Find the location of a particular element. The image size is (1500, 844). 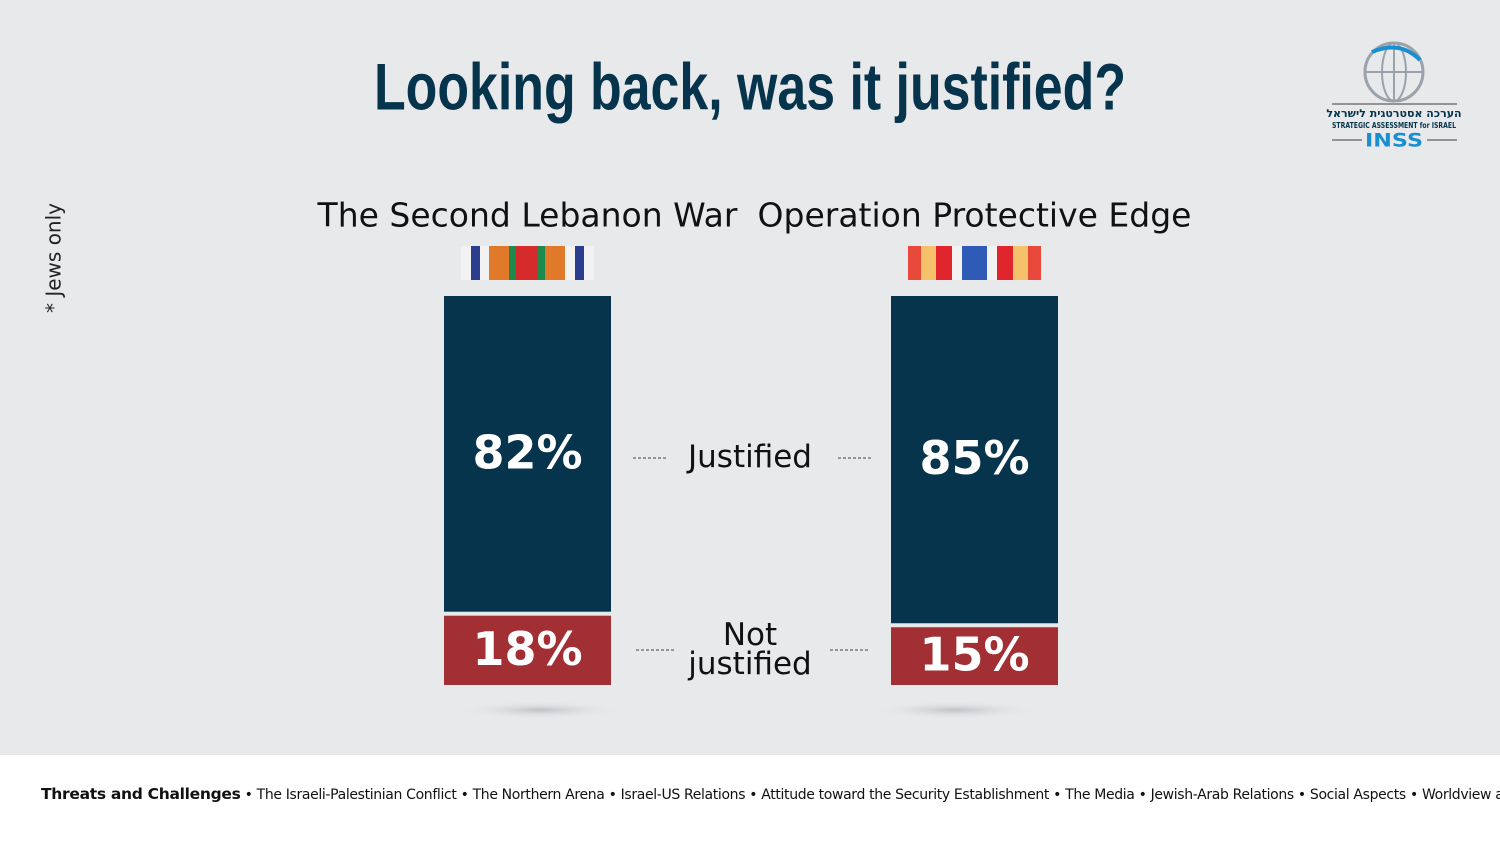

footer-item: The Northern Arena is located at coordinates (530, 795).